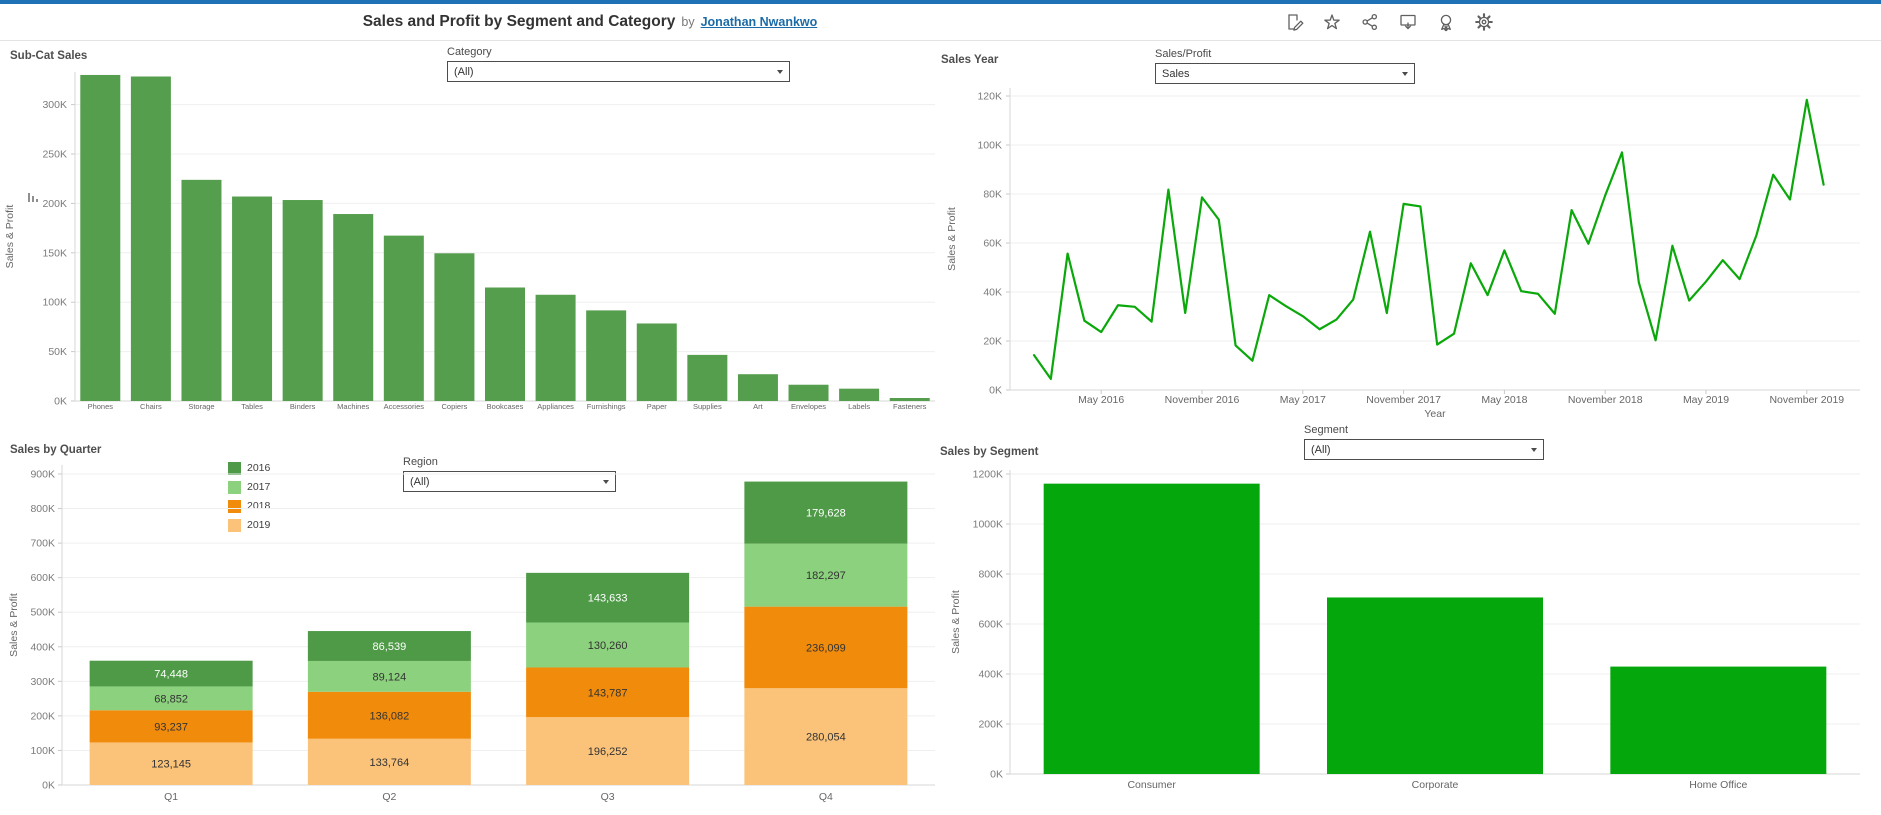 This screenshot has height=815, width=1881. What do you see at coordinates (1294, 22) in the screenshot?
I see `edit-icon` at bounding box center [1294, 22].